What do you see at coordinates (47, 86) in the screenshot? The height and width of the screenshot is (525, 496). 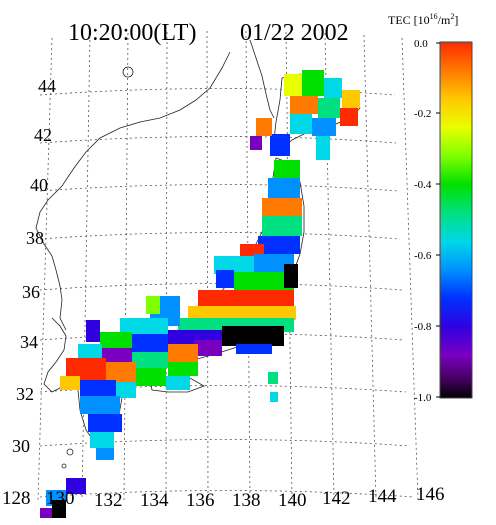 I see `lat-label-44: 44` at bounding box center [47, 86].